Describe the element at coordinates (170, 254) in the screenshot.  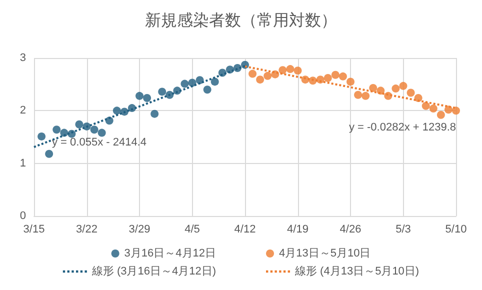
I see `legend-label: 3月16日～4月12日` at that location.